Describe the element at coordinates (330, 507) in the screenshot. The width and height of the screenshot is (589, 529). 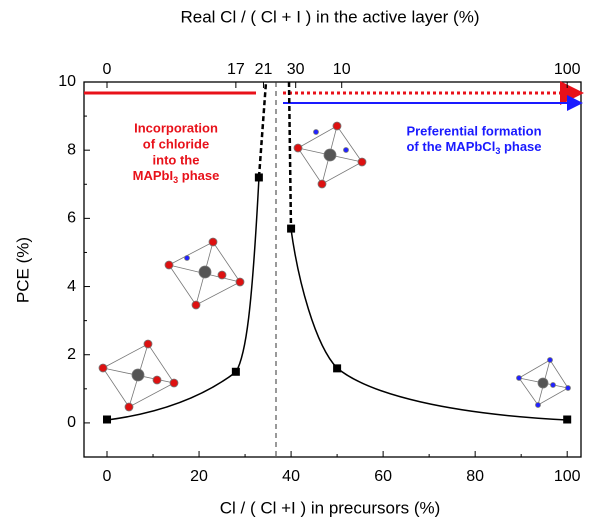
I see `x-axis-title: Cl / ( Cl +I ) in precursors (%)` at that location.